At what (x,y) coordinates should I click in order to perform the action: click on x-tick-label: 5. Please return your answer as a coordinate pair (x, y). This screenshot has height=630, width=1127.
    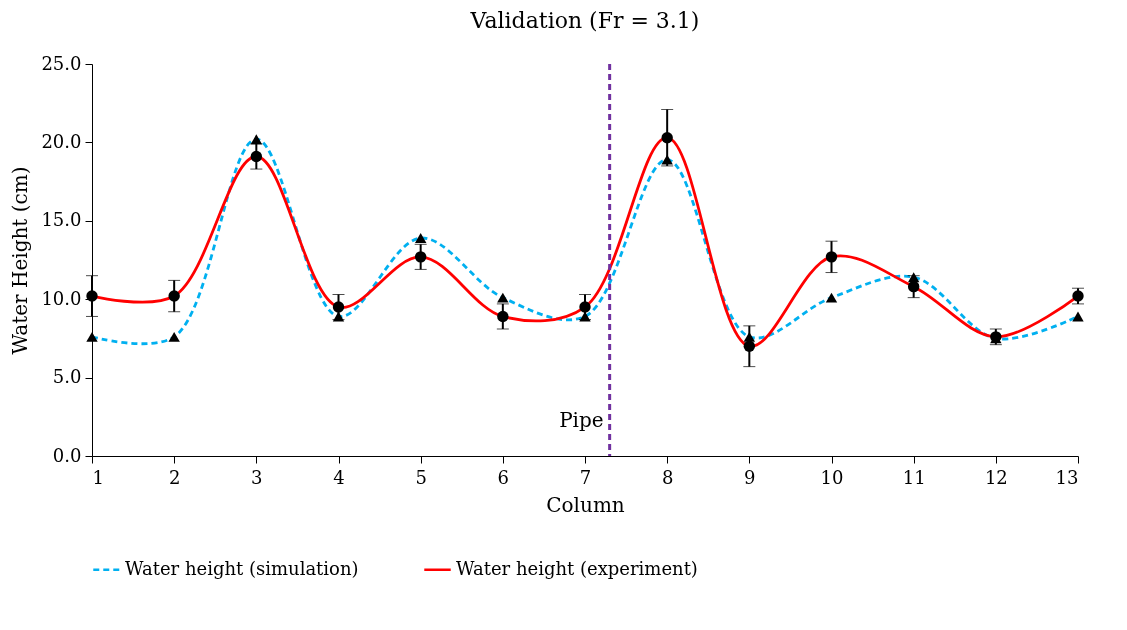
    Looking at the image, I should click on (421, 477).